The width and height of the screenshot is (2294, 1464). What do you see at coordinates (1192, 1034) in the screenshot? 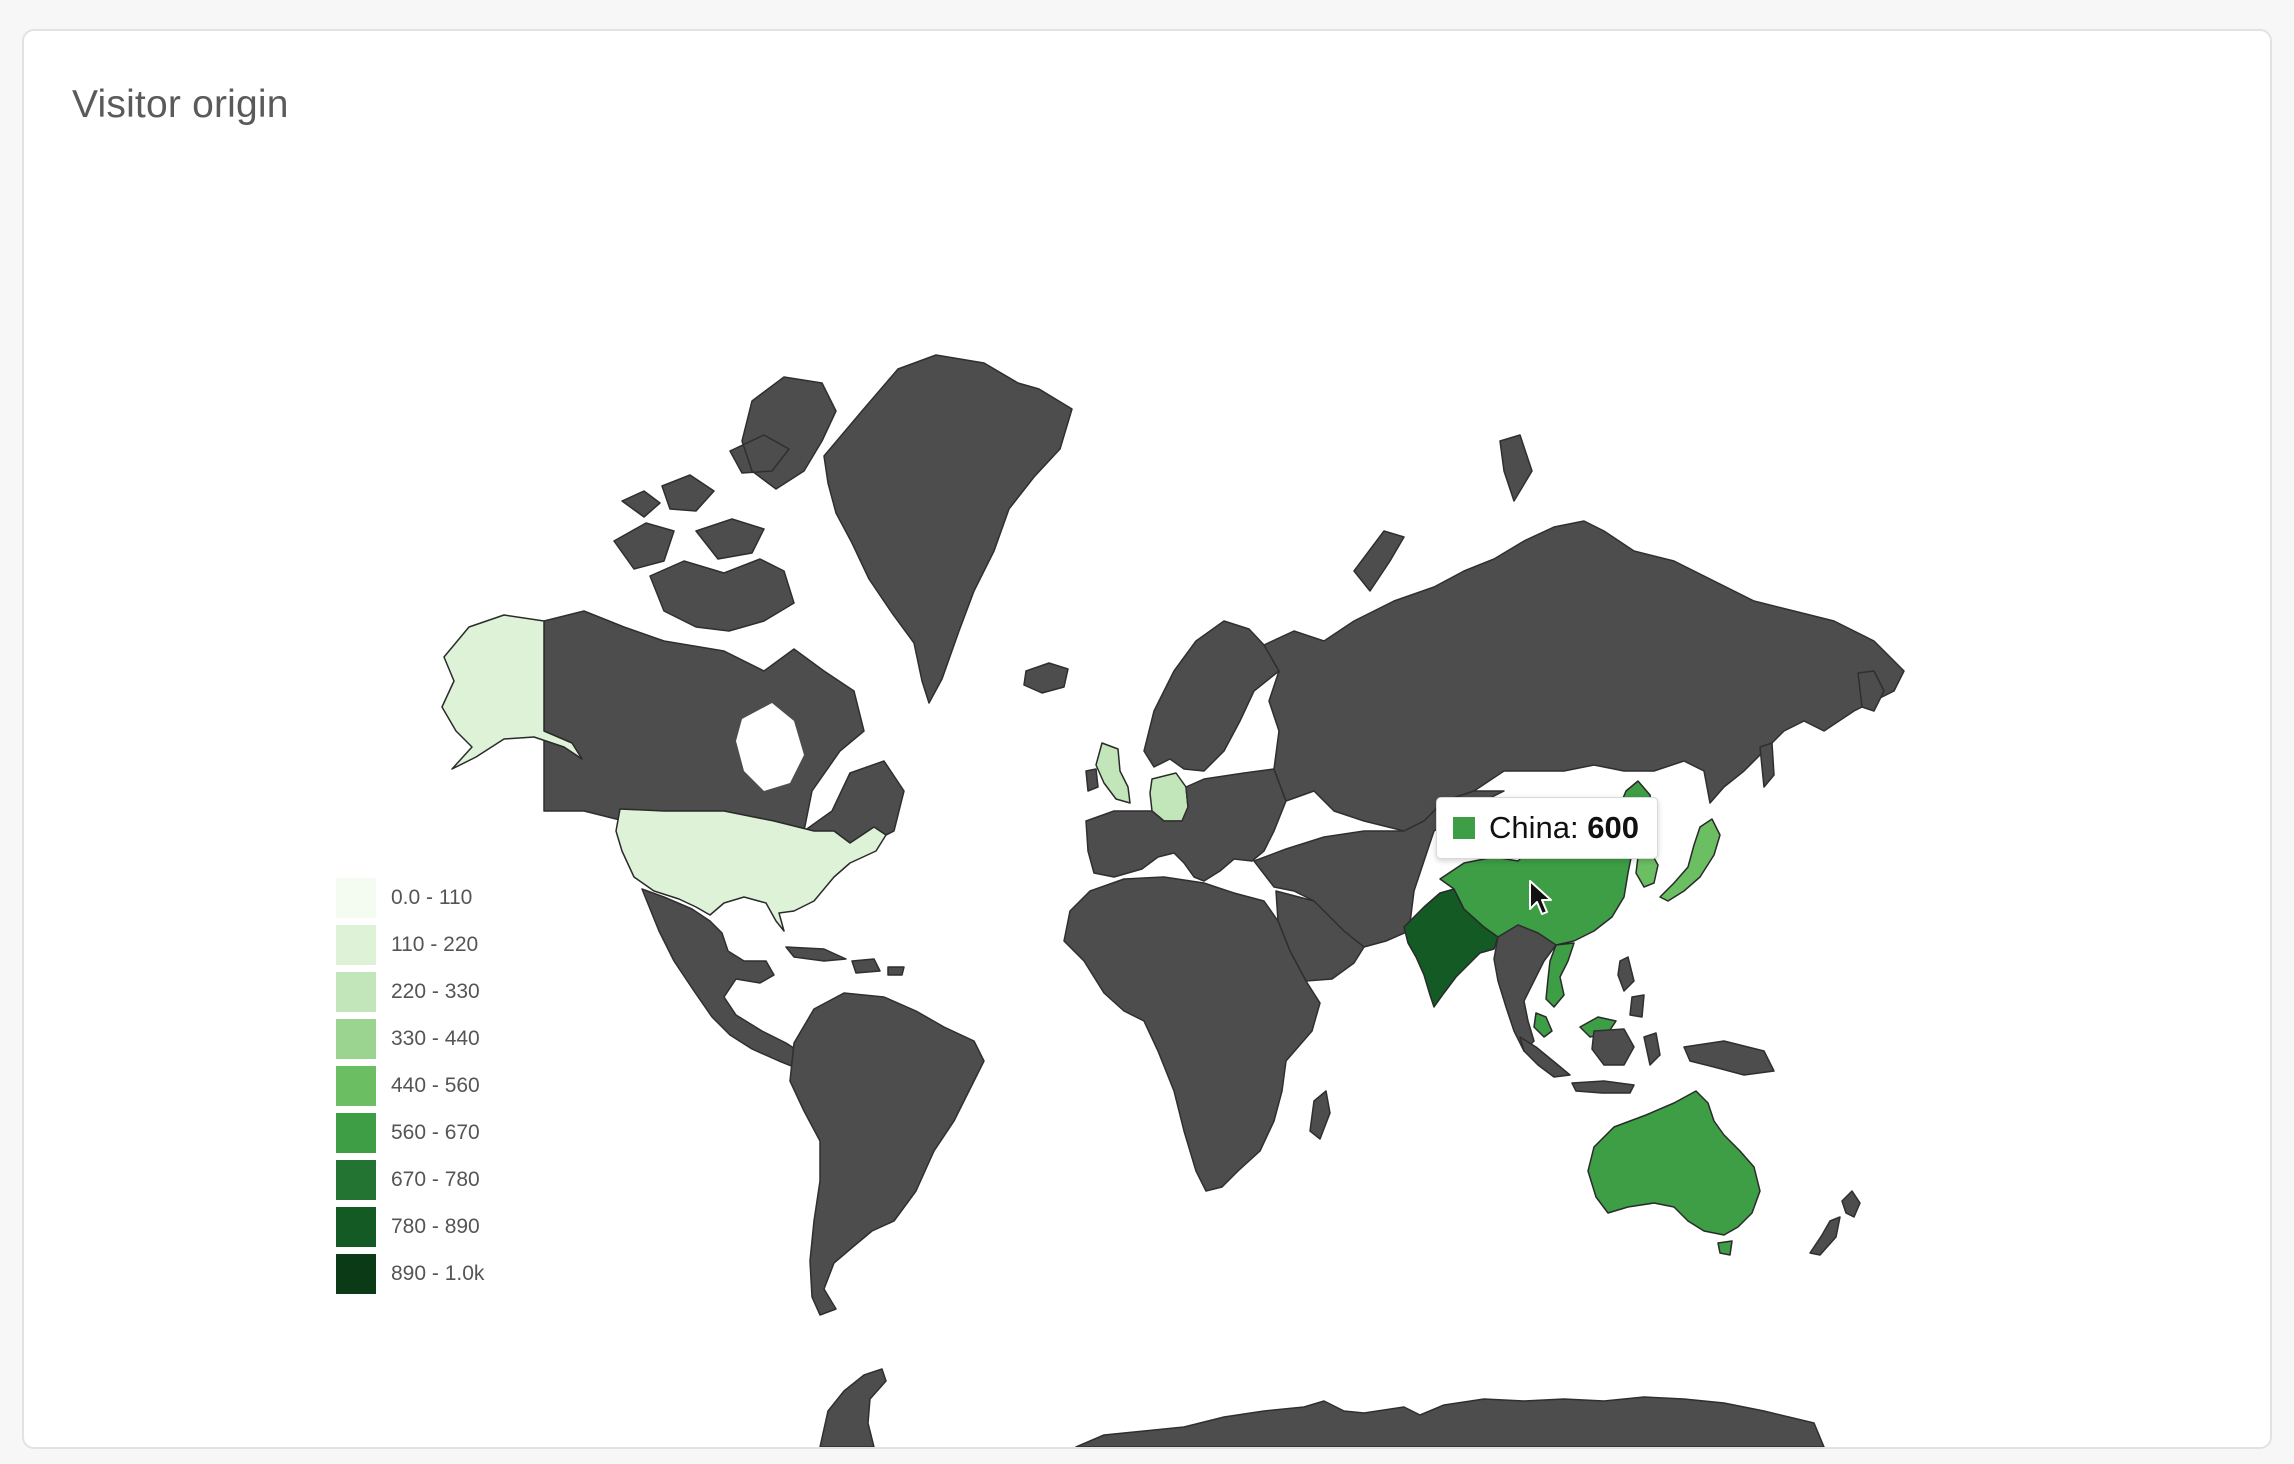
I see `map-region-africa` at bounding box center [1192, 1034].